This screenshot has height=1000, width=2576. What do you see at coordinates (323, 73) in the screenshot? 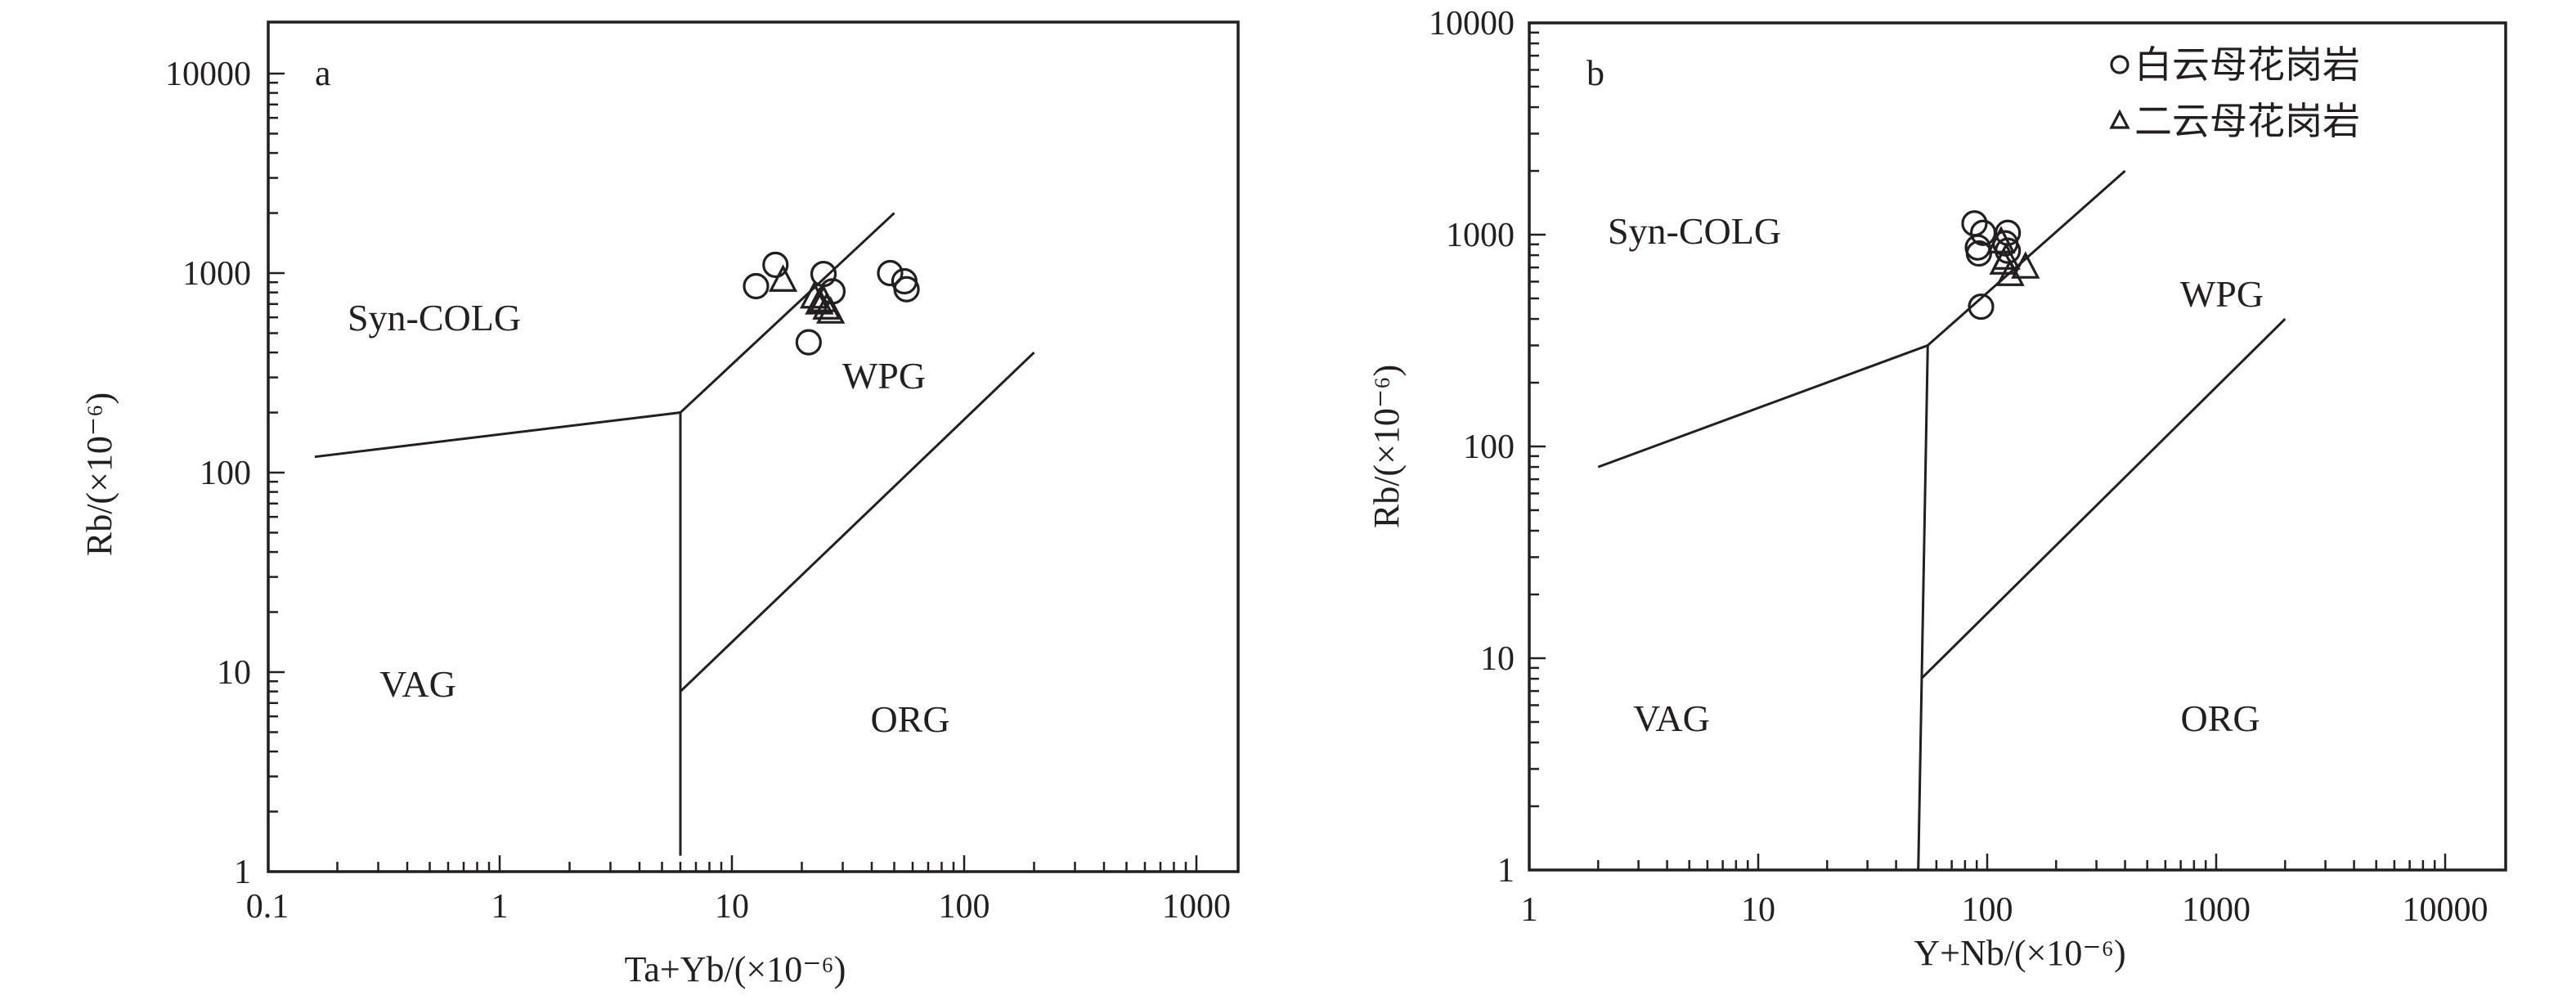
I see `panel-letter: a` at bounding box center [323, 73].